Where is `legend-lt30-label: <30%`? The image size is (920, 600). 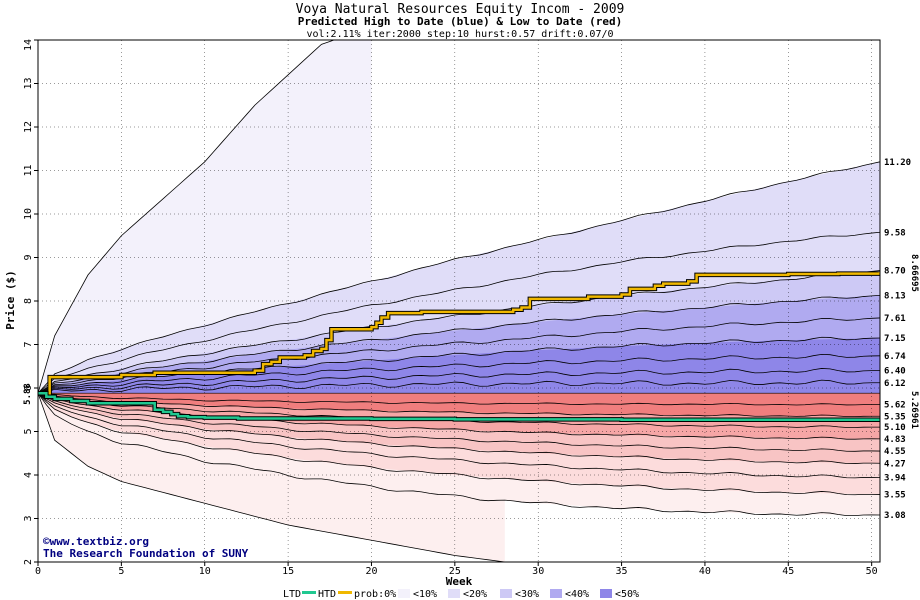
legend-lt30-label: <30% is located at coordinates (527, 594).